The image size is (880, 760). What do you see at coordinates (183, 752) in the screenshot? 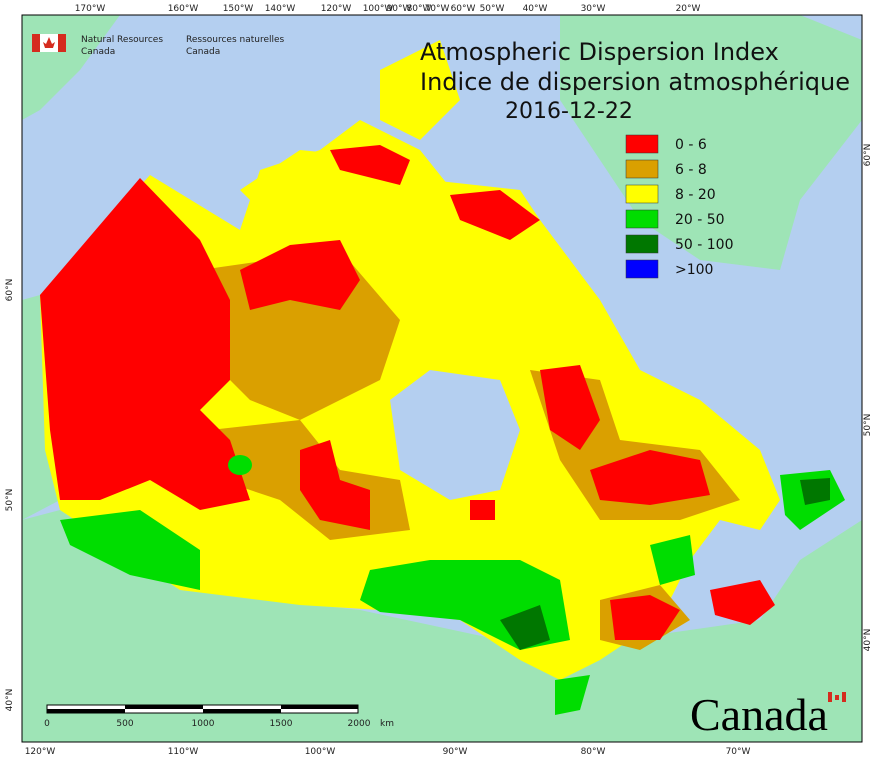
I see `bottom-label: 110°W` at bounding box center [183, 752].